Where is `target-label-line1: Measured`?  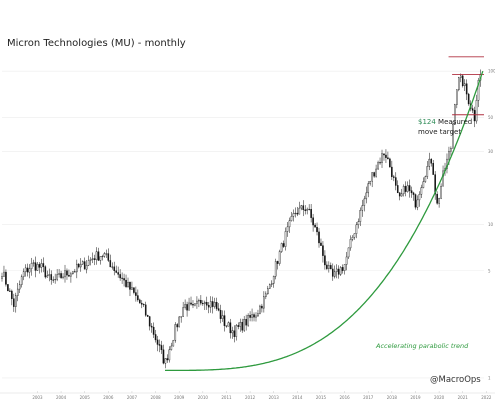 target-label-line1: Measured is located at coordinates (454, 122).